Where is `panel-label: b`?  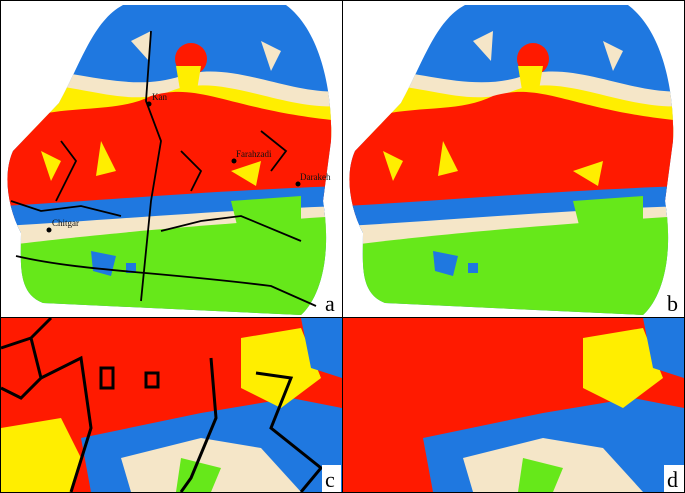
panel-label: b is located at coordinates (672, 303).